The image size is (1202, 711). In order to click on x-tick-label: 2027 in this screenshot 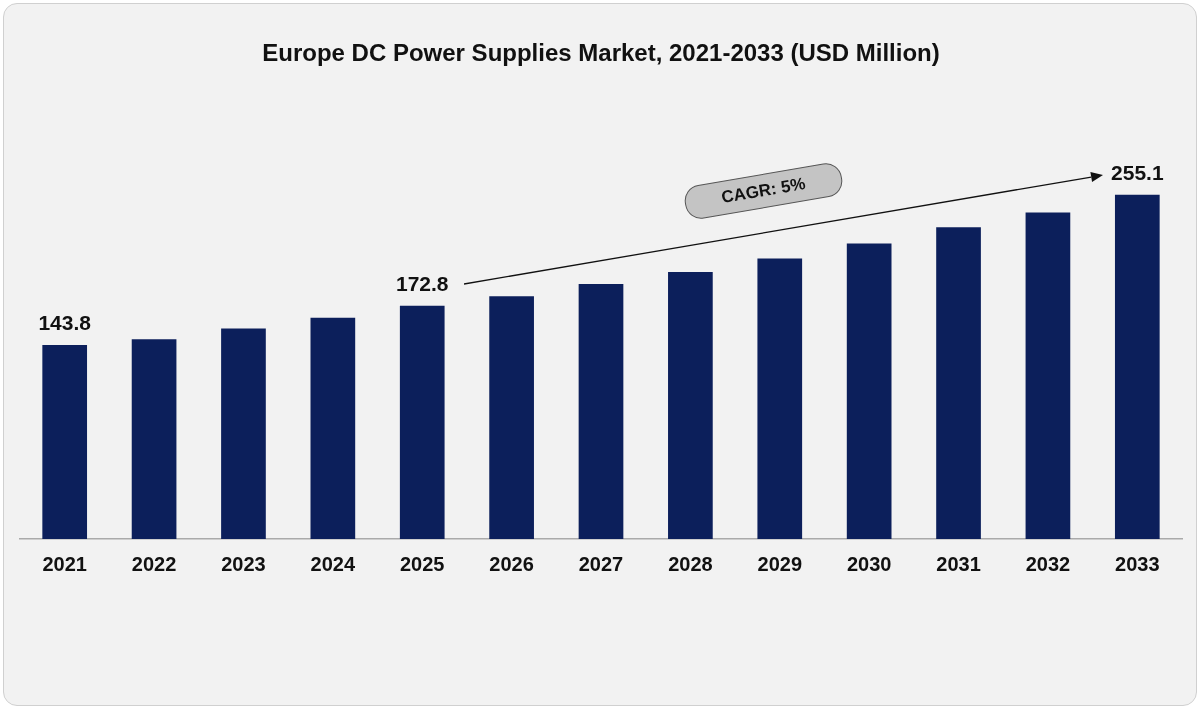, I will do `click(601, 563)`.